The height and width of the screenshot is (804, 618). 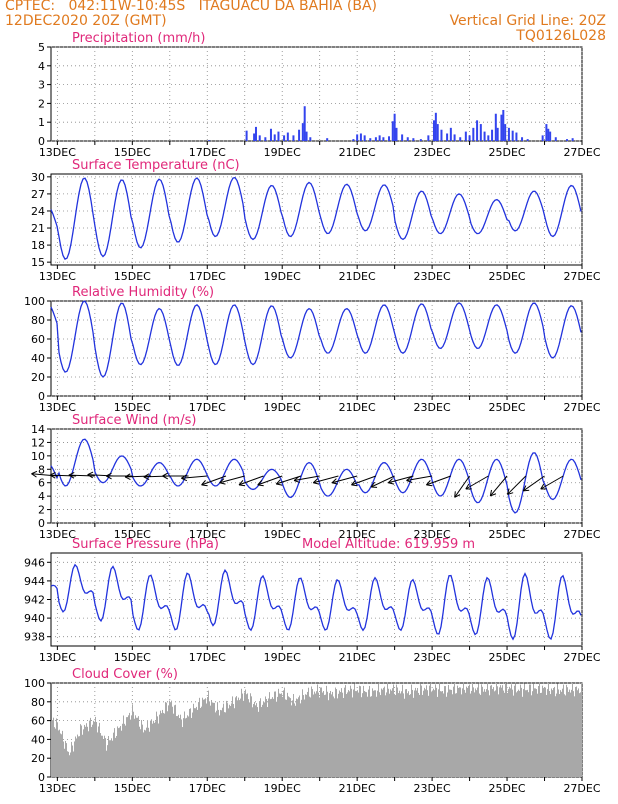 What do you see at coordinates (506, 152) in the screenshot?
I see `x-tick-label: 25DEC` at bounding box center [506, 152].